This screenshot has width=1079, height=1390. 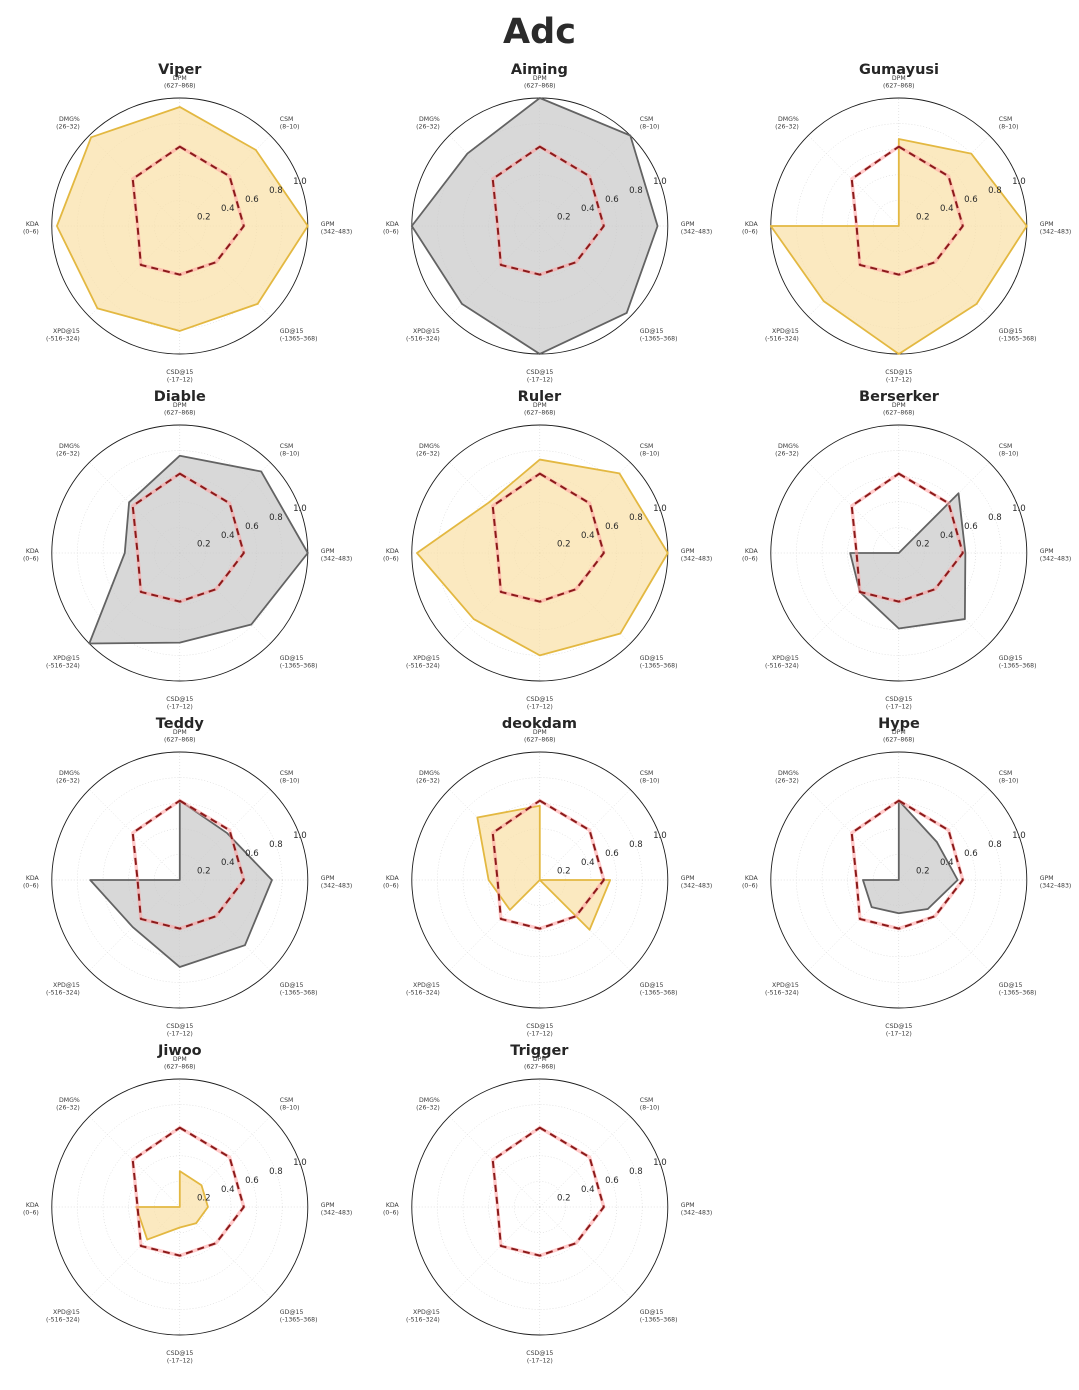 What do you see at coordinates (1056, 232) in the screenshot?
I see `axis-label-range: (342–483)` at bounding box center [1056, 232].